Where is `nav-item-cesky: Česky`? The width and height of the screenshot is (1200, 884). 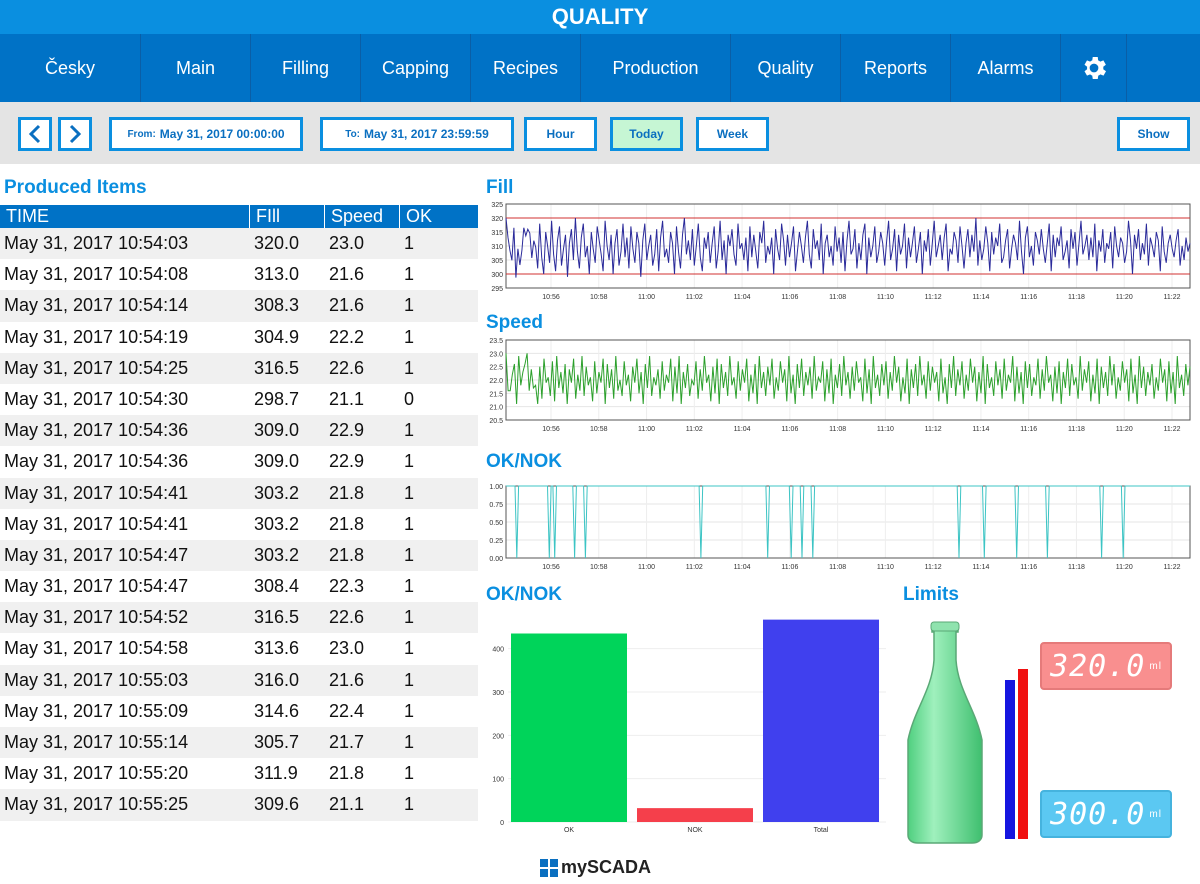
nav-item-cesky: Česky is located at coordinates (70, 68).